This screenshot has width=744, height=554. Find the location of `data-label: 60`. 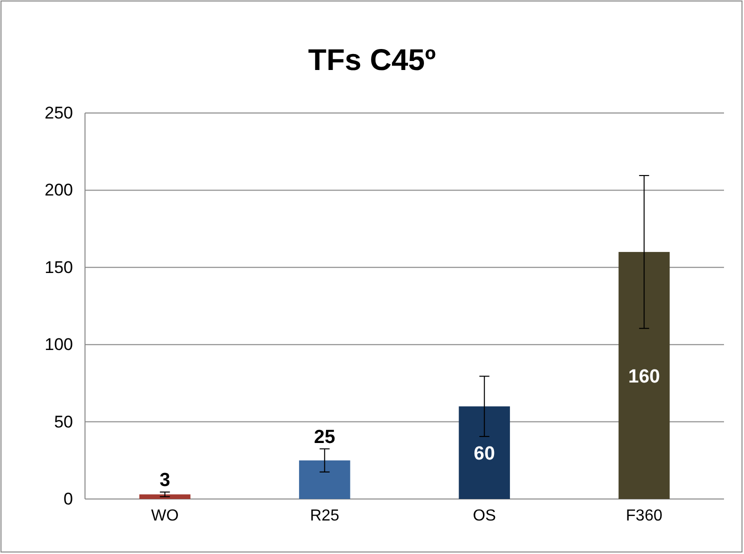

data-label: 60 is located at coordinates (484, 454).